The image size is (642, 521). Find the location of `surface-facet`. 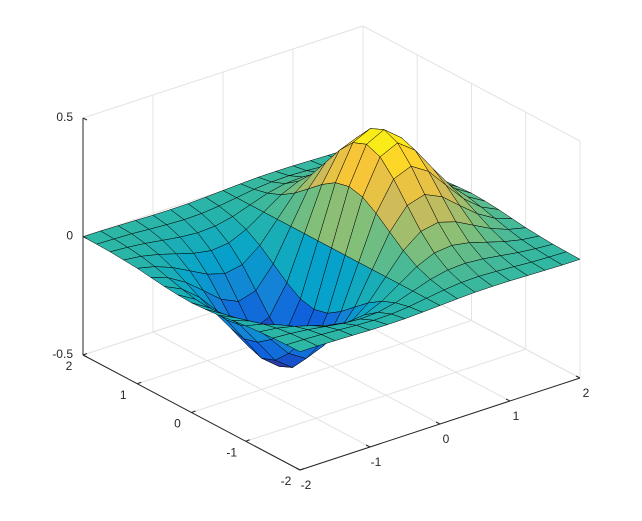

surface-facet is located at coordinates (302, 345).